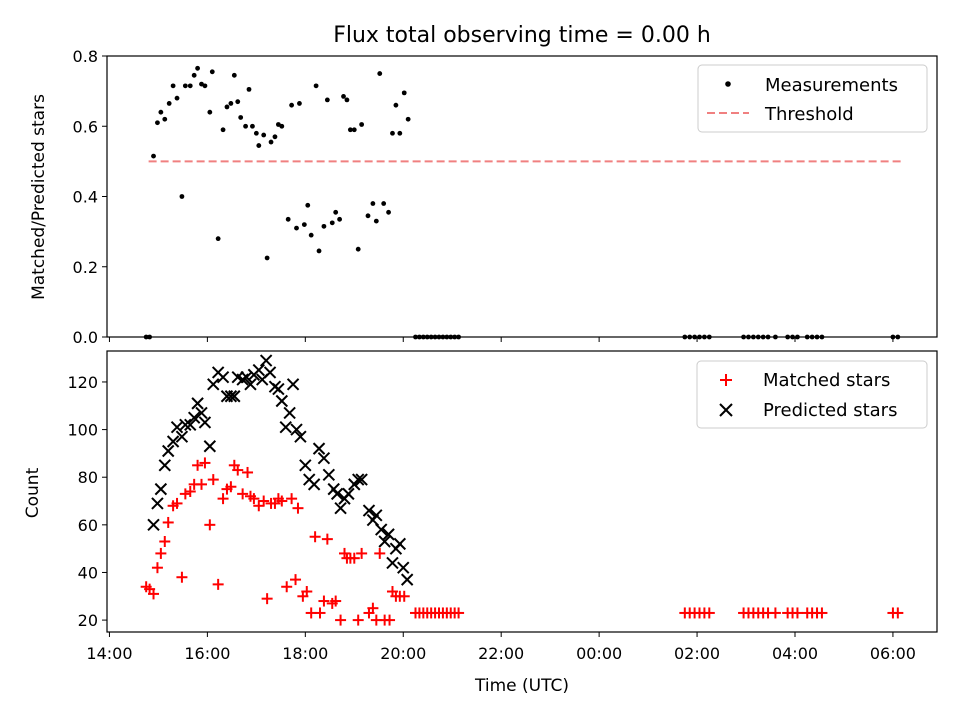  Describe the element at coordinates (795, 653) in the screenshot. I see `x-tick-label: 04:00` at that location.